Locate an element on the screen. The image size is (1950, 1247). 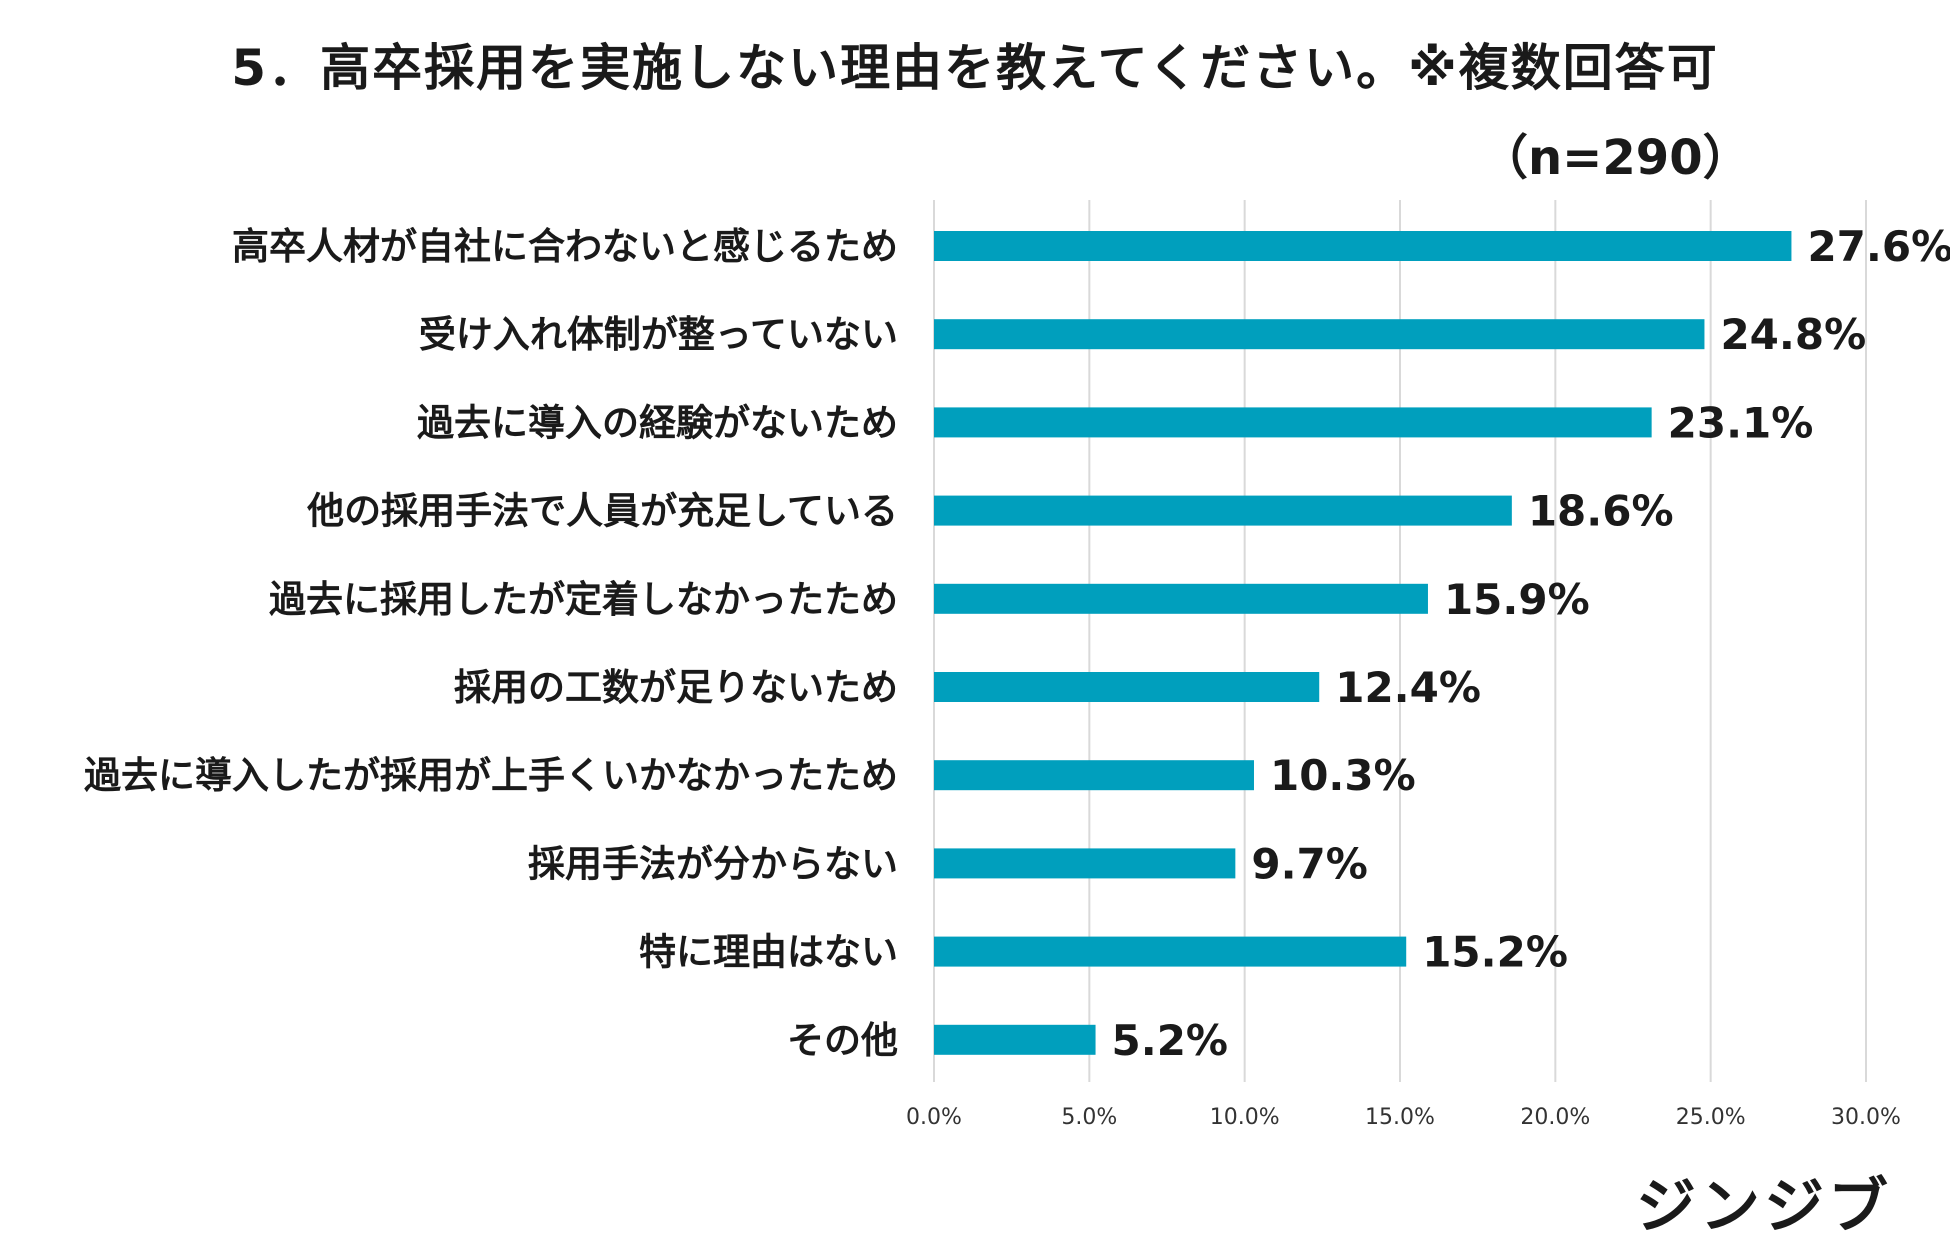
category-label: 採用の工数が足りないため is located at coordinates (676, 687).